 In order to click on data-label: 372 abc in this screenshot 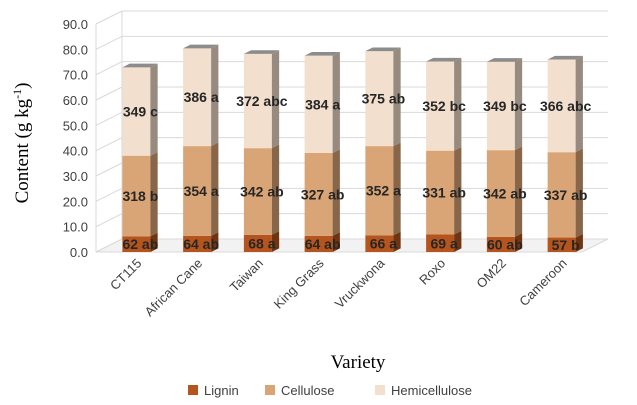, I will do `click(262, 101)`.